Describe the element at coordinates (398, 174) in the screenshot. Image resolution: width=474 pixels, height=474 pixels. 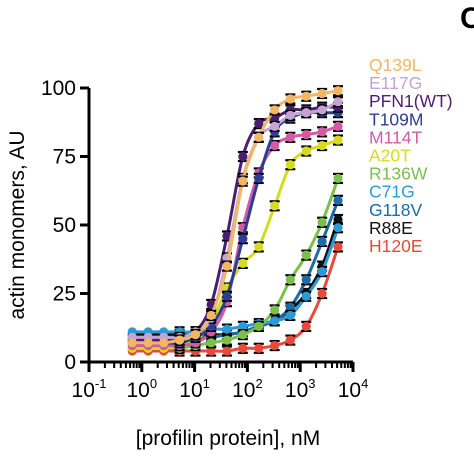
I see `legend-entry: R136W` at that location.